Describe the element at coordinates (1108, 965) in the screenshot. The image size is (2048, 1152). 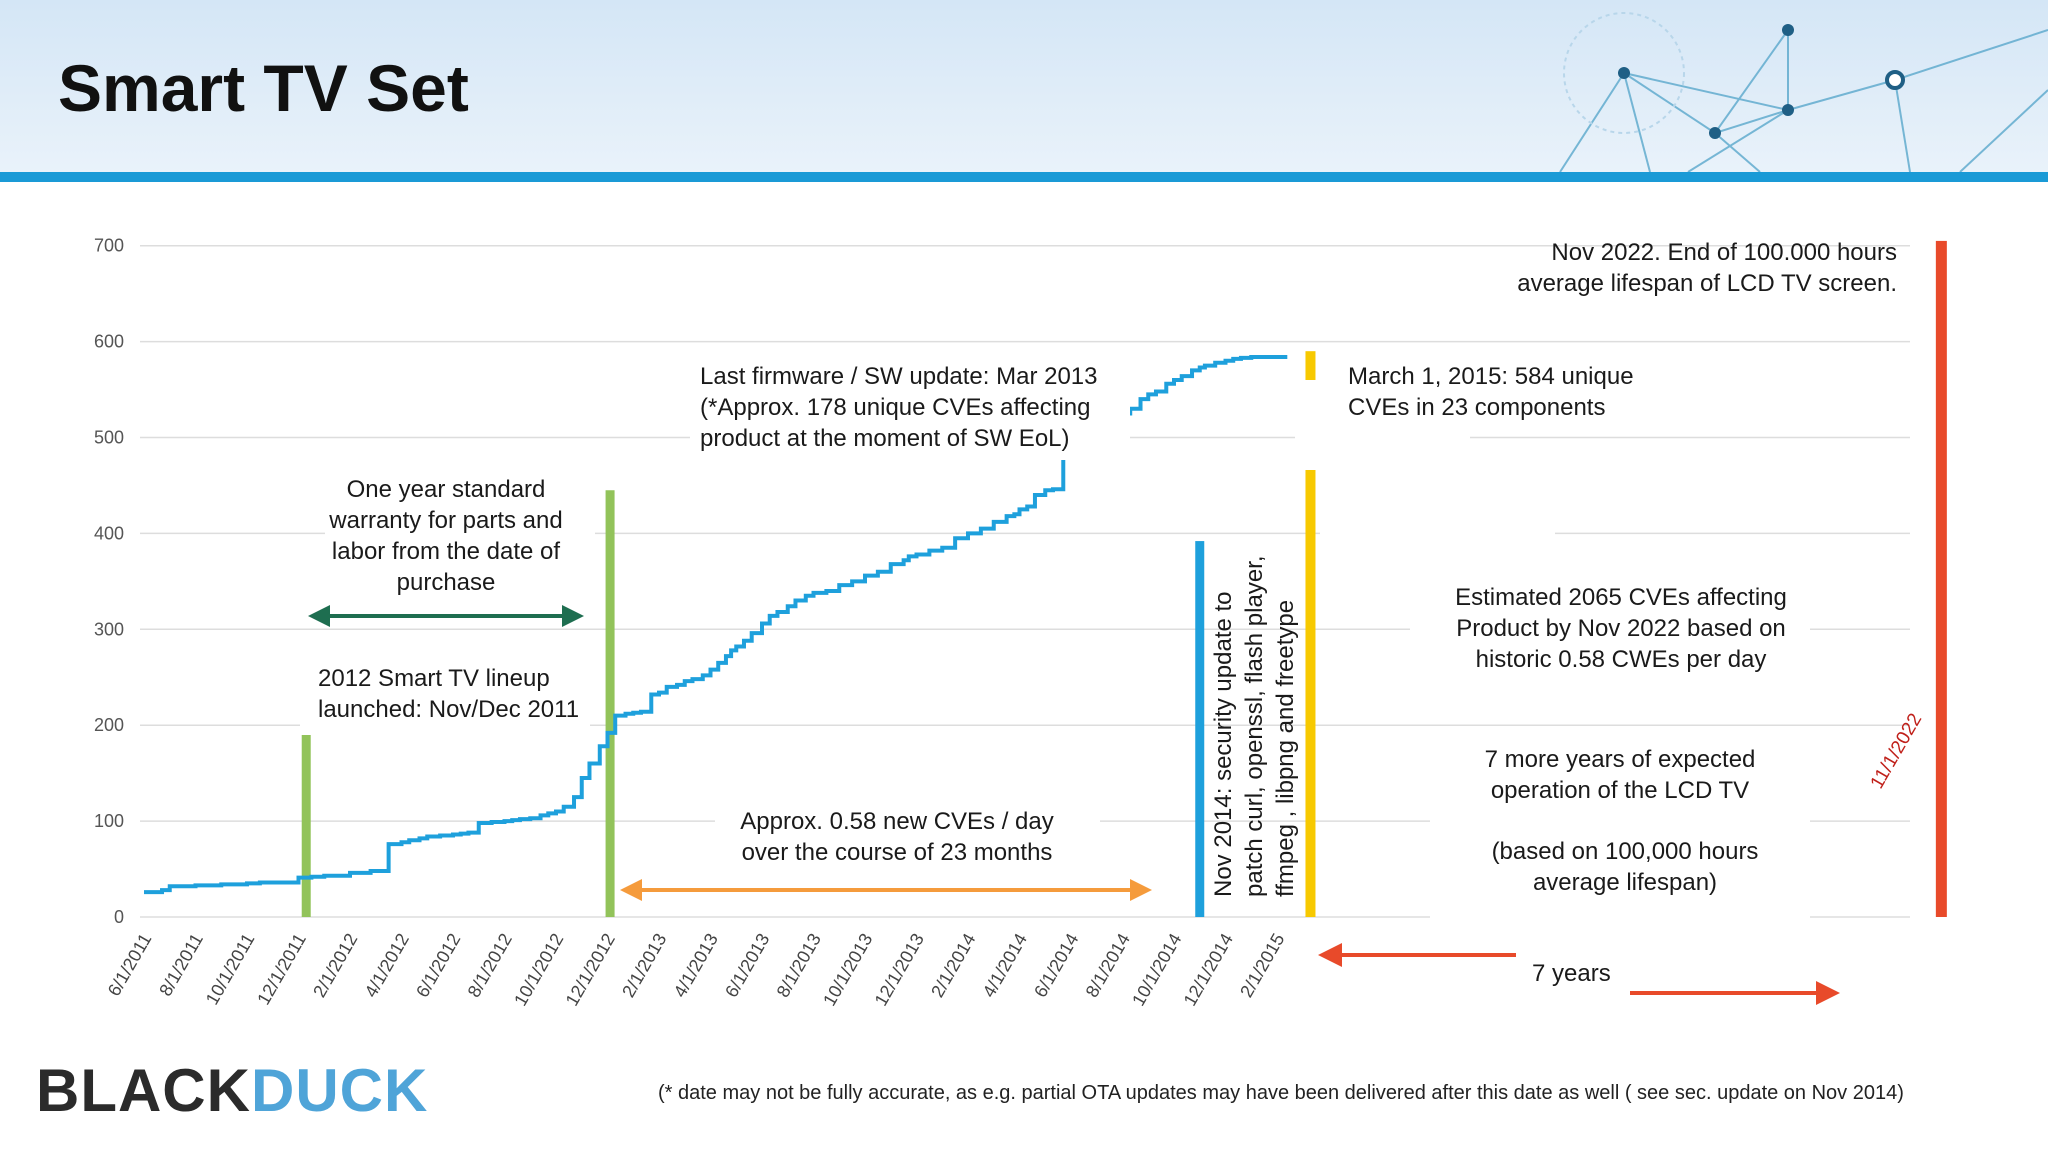
I see `x-tick-label: 8/1/2014` at that location.